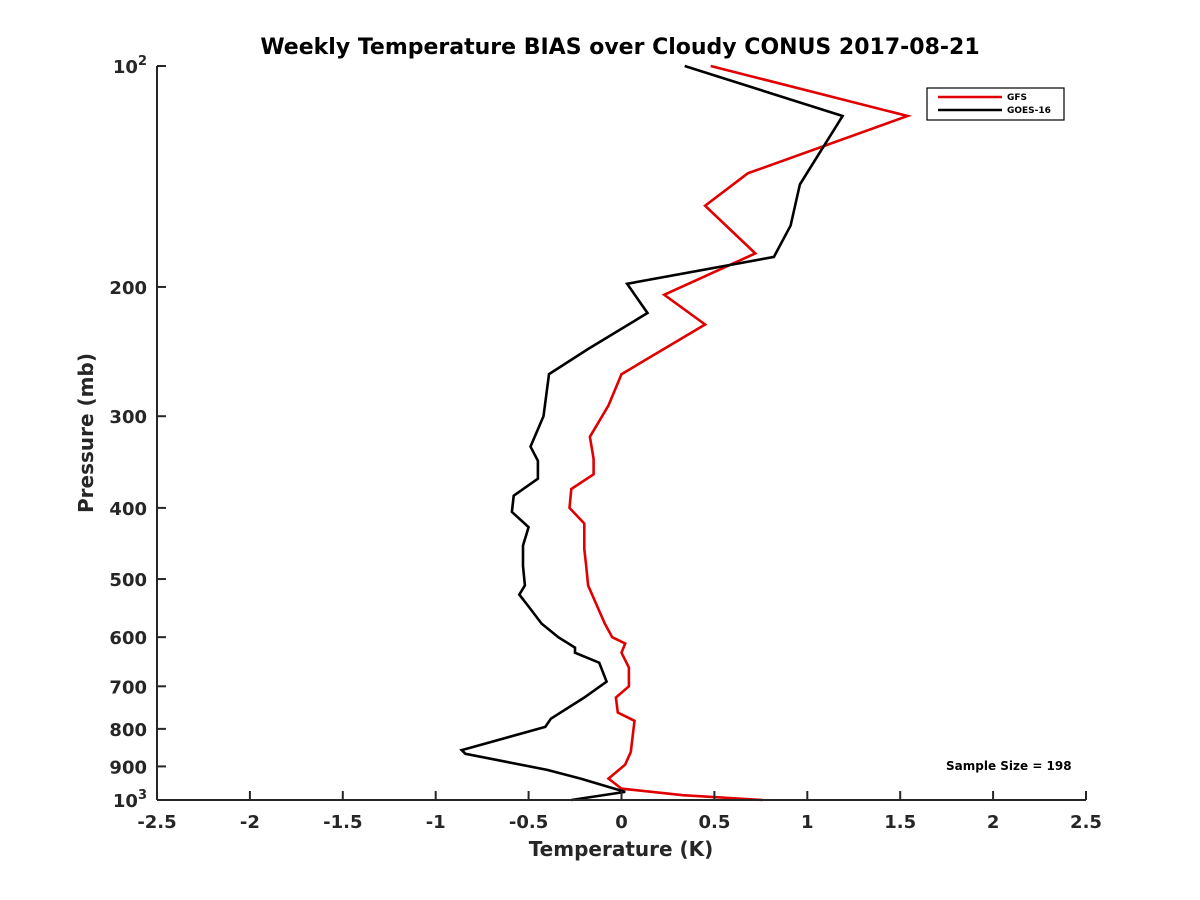 The height and width of the screenshot is (900, 1200). I want to click on y-tick-label: 800, so click(128, 730).